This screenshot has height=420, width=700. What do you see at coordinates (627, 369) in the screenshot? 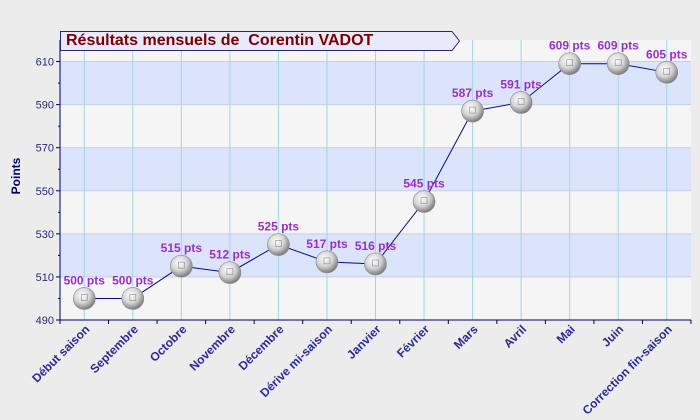
I see `x-tick-label: Correction fin-saison` at bounding box center [627, 369].